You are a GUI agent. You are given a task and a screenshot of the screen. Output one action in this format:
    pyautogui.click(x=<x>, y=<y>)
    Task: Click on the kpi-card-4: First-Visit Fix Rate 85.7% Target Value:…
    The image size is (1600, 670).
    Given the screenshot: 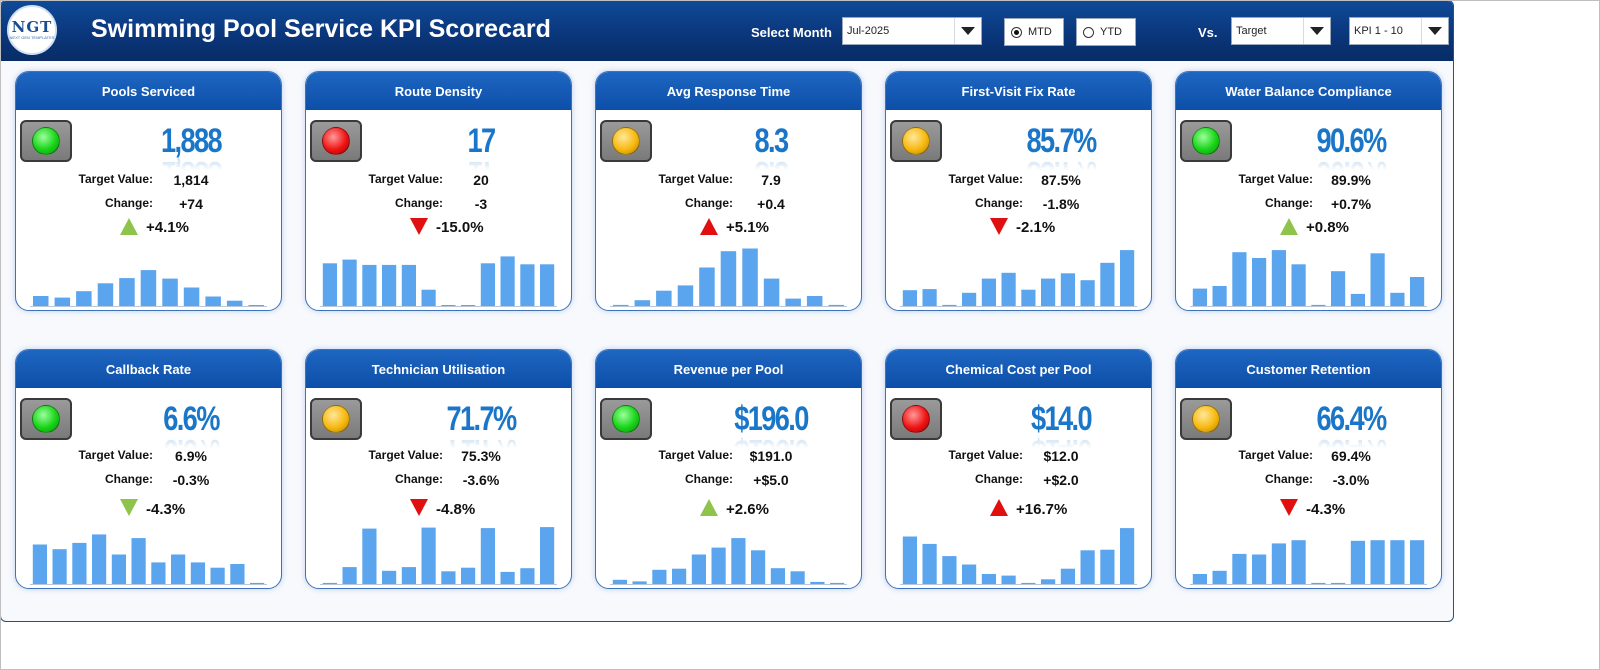 What is the action you would take?
    pyautogui.click(x=1018, y=191)
    